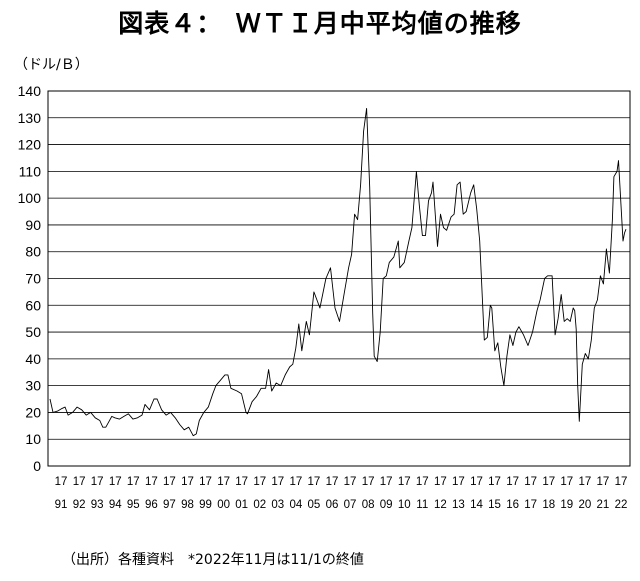 The height and width of the screenshot is (581, 640). I want to click on x-tick-top-27: 17, so click(548, 482).